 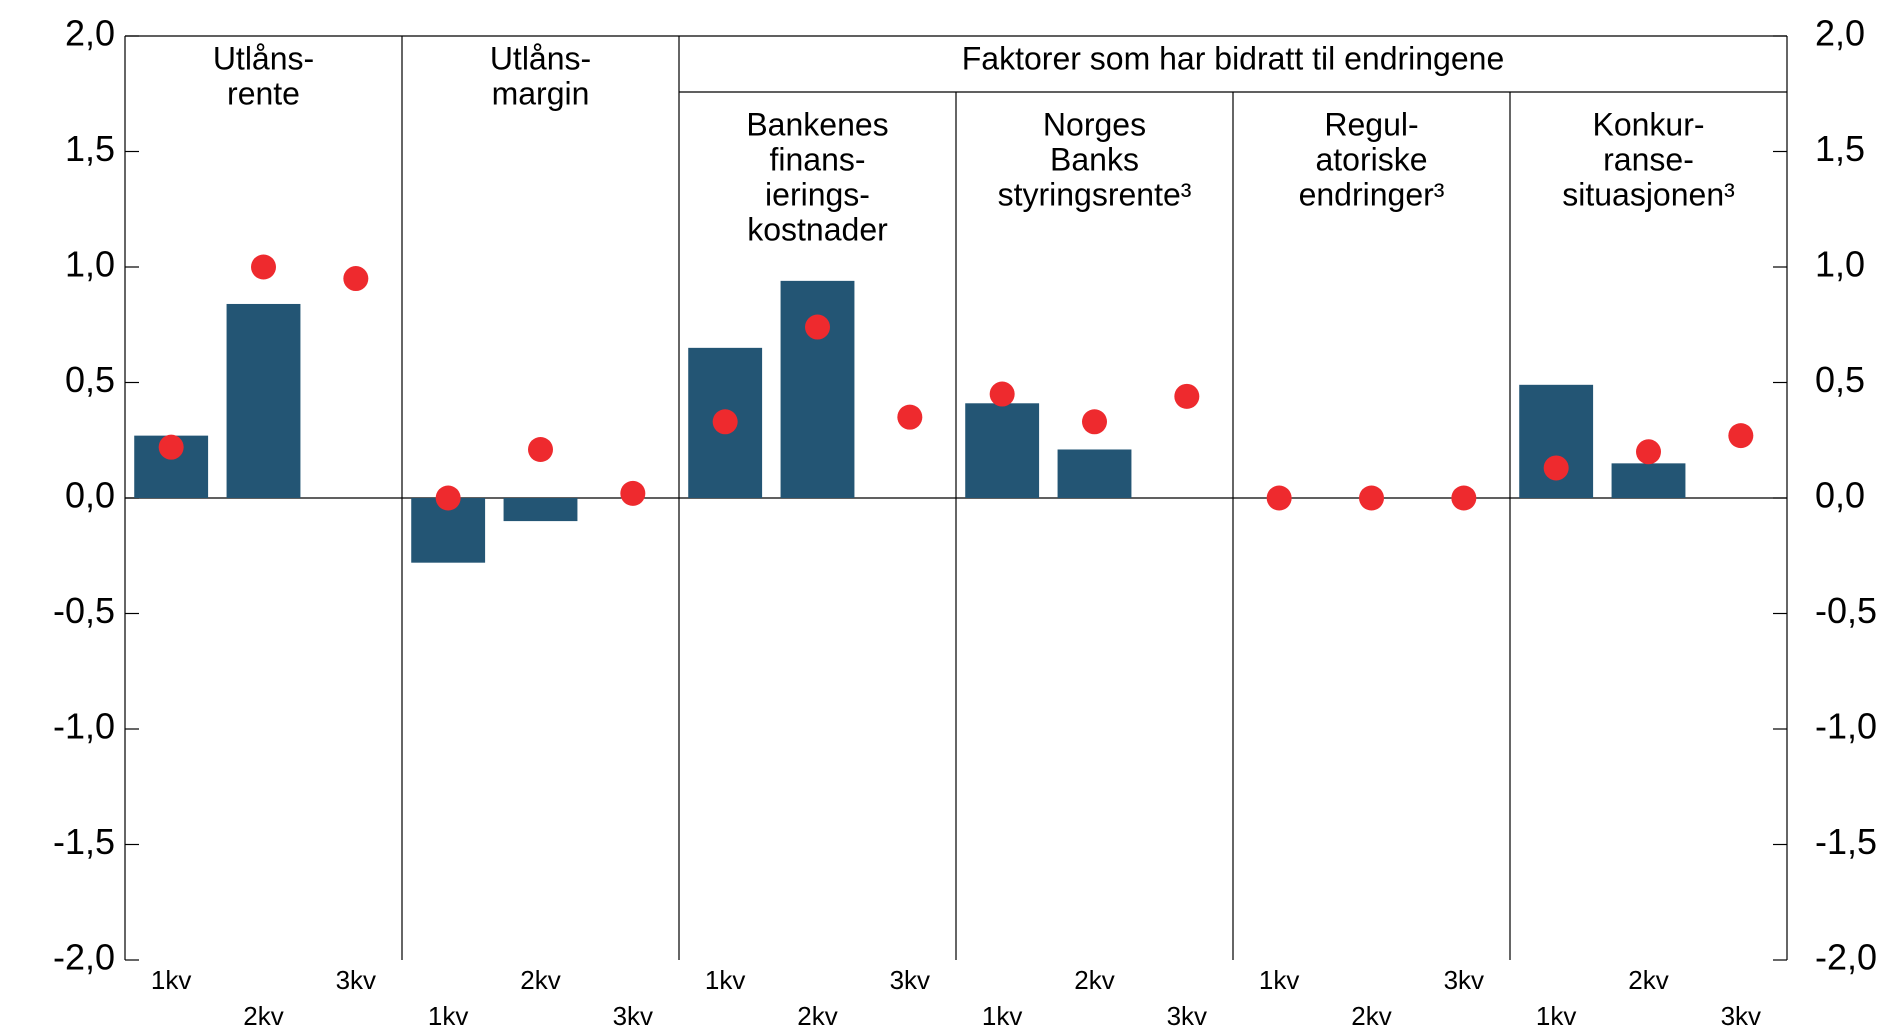 I want to click on y2-tick-label: -2,0, so click(x=1846, y=957).